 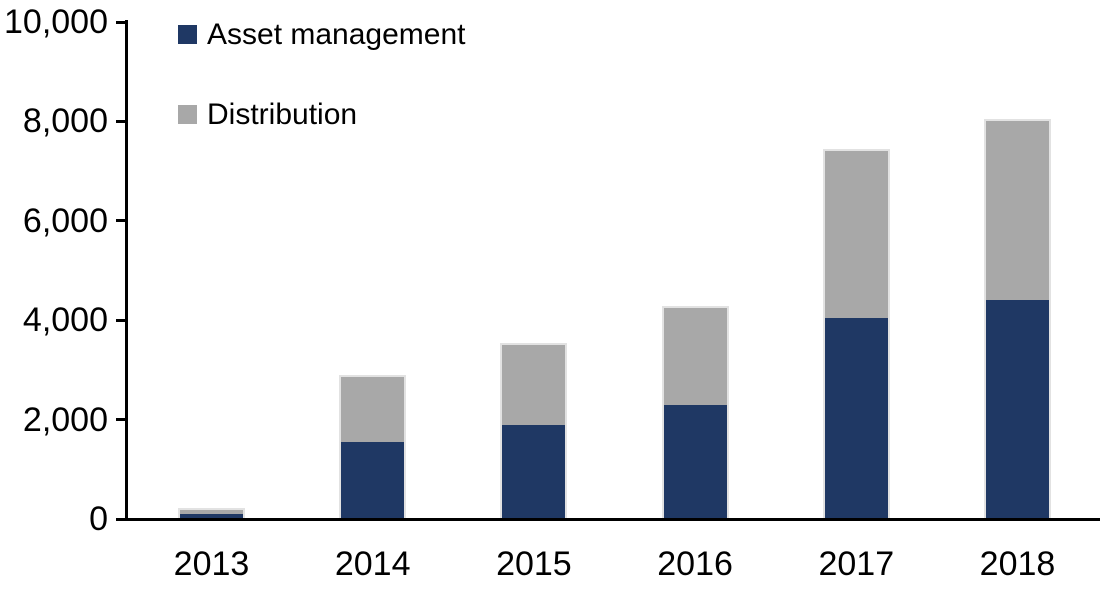 I want to click on asset-management-legend-label: Asset management, so click(x=336, y=34).